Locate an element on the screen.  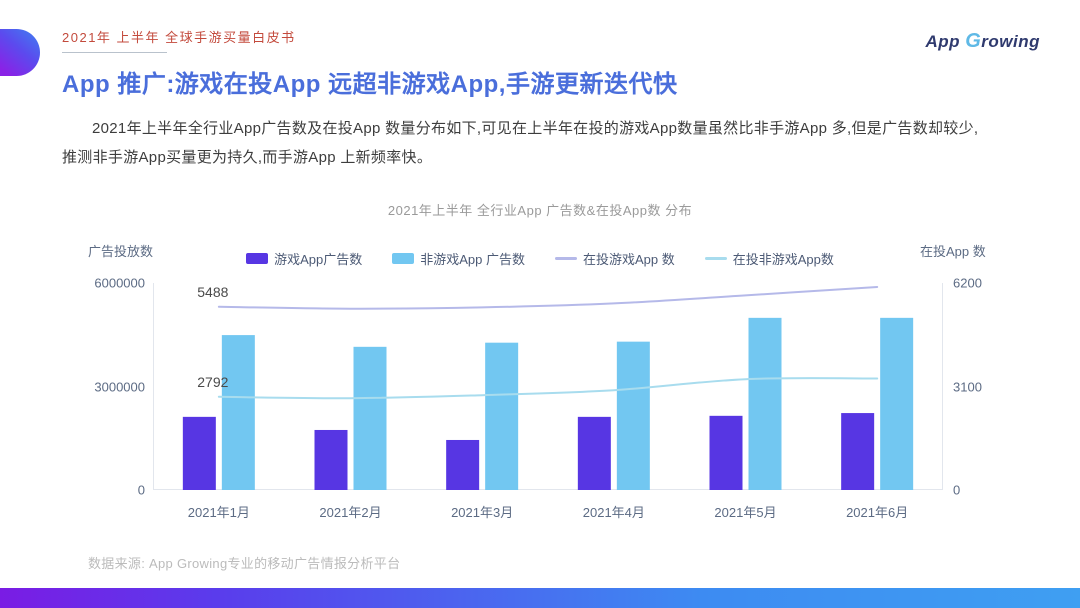
x-label-4: 2021年4月 is located at coordinates (613, 512).